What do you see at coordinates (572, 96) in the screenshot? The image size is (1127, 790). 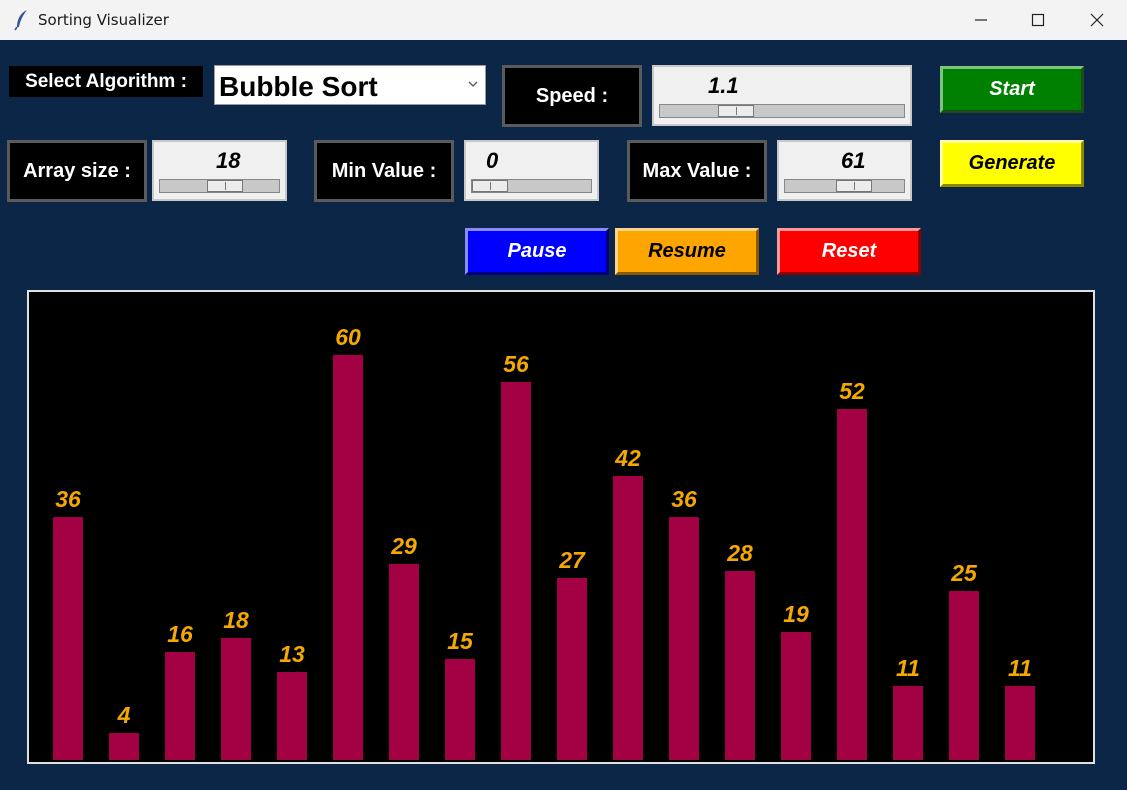 I see `speed-label: Speed :` at bounding box center [572, 96].